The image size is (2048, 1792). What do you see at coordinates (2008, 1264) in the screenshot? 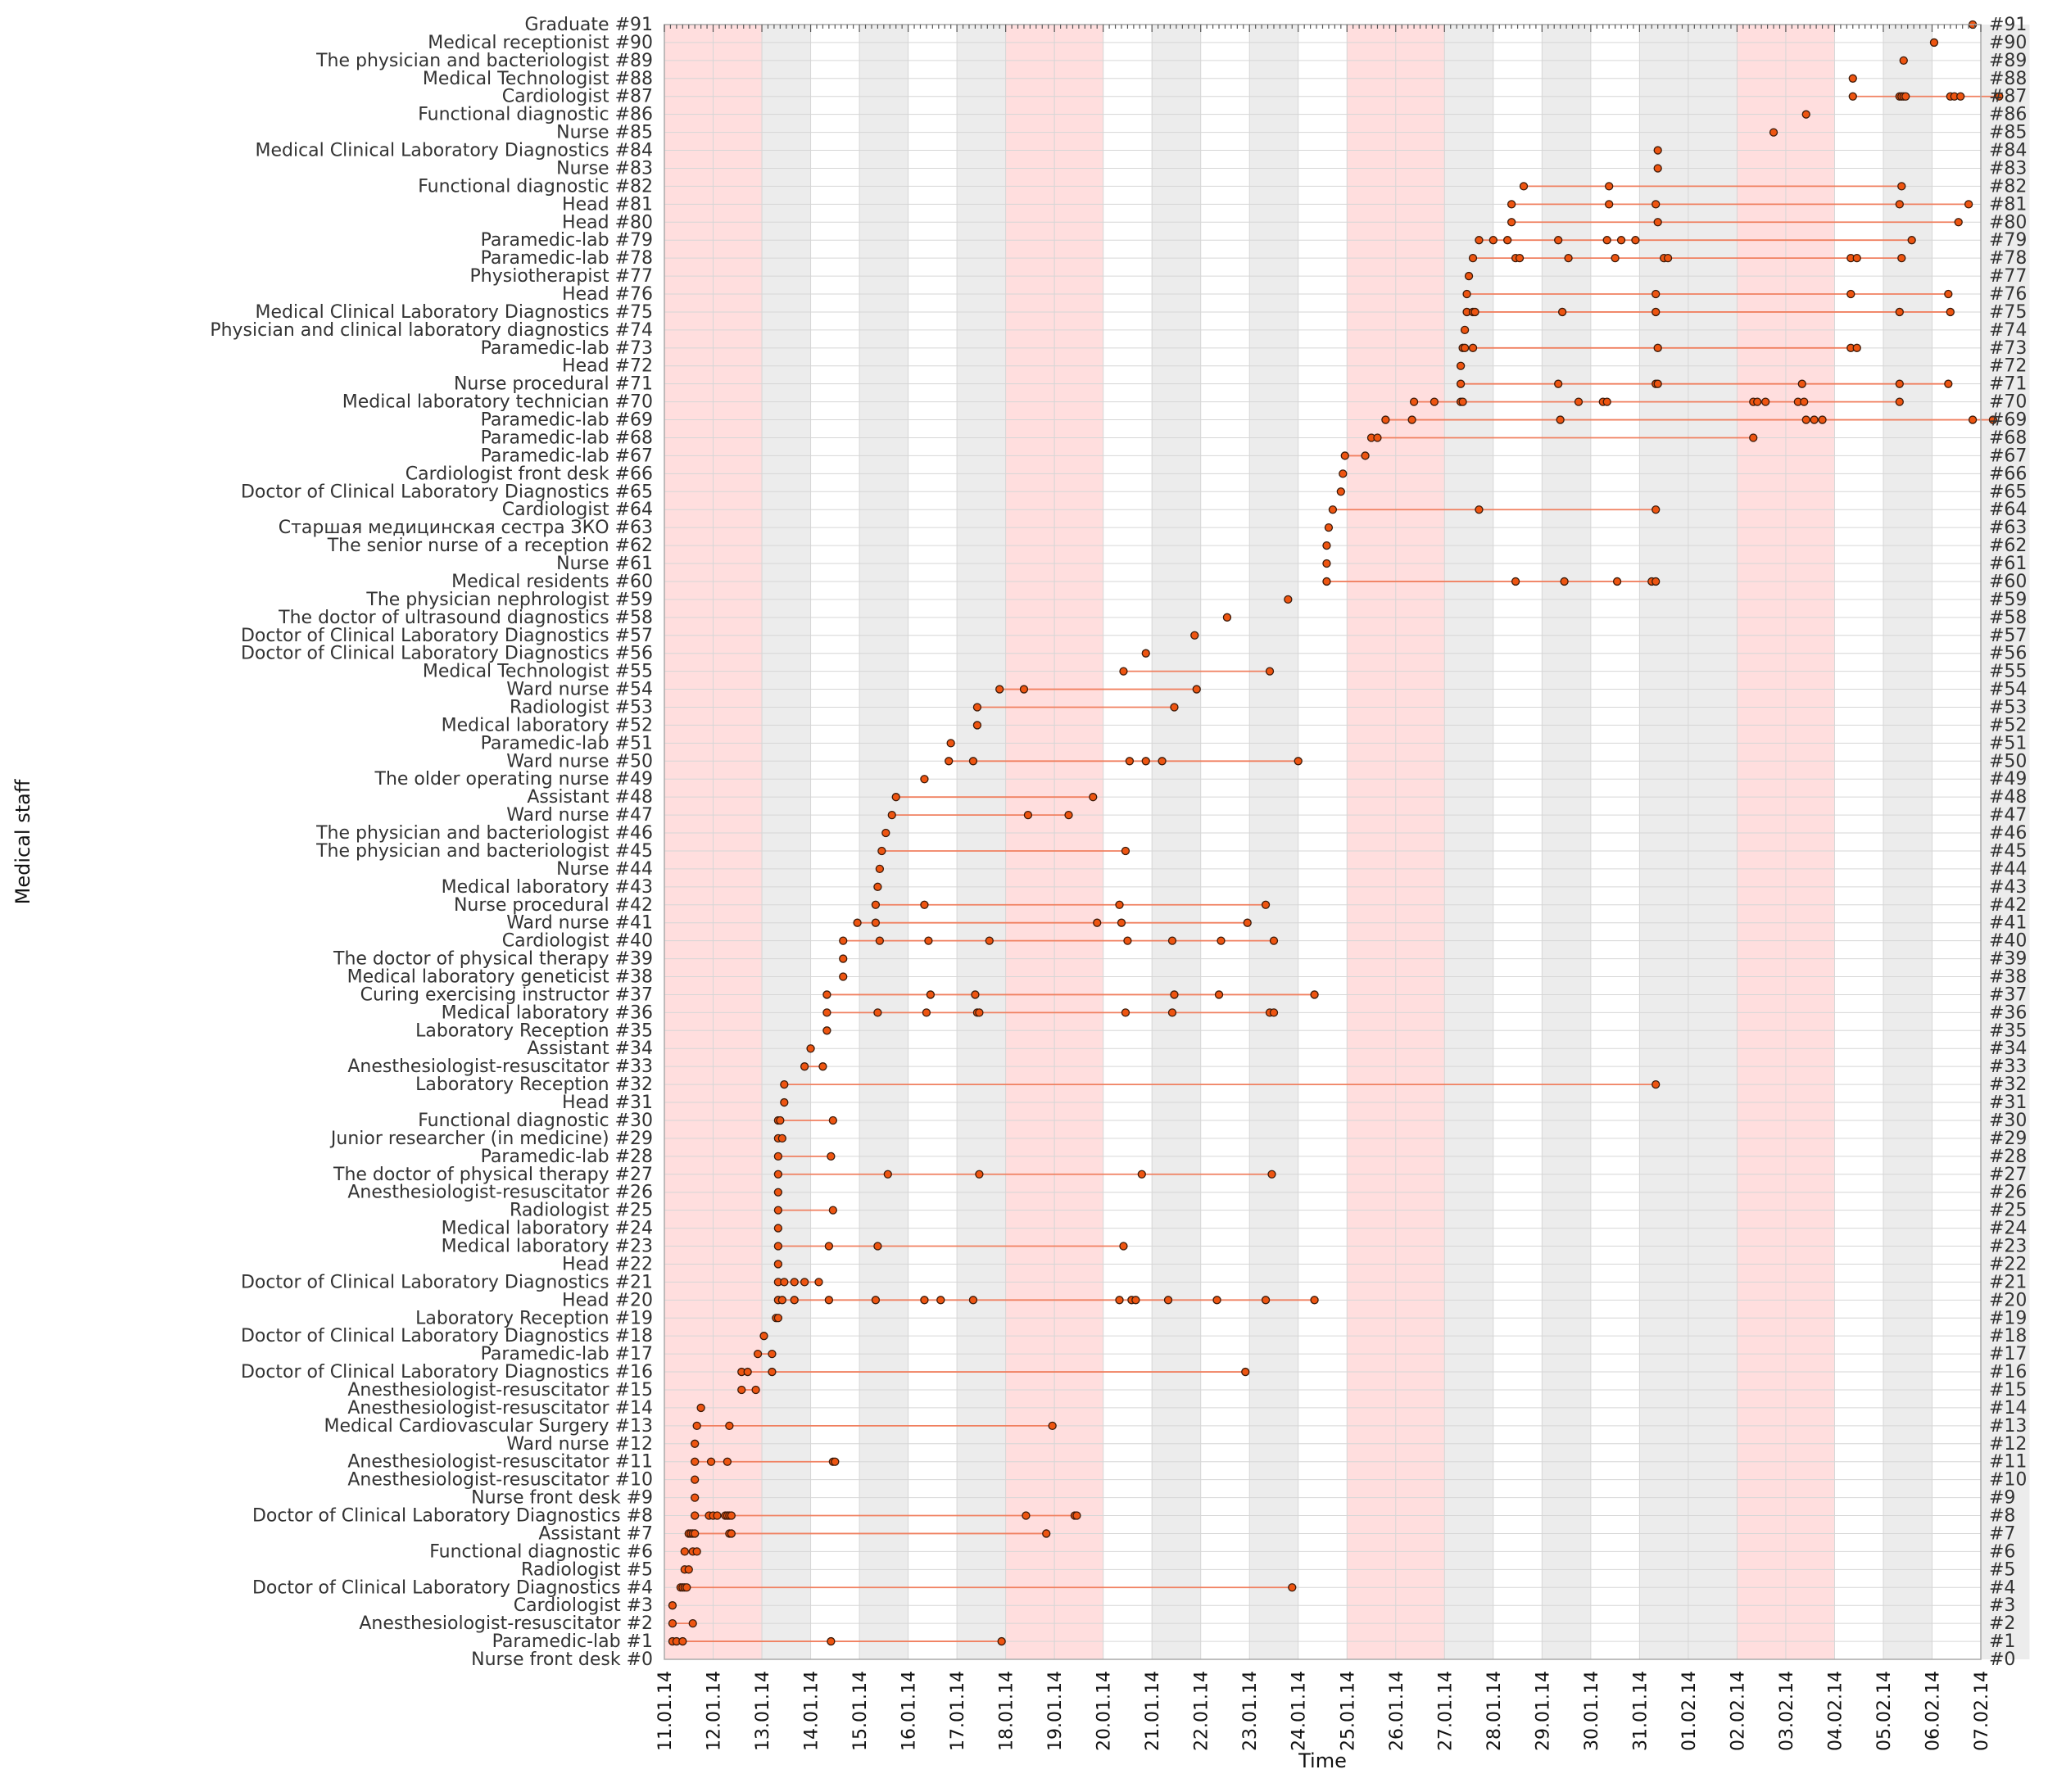
I see `row-id-label-22: #22` at bounding box center [2008, 1264].